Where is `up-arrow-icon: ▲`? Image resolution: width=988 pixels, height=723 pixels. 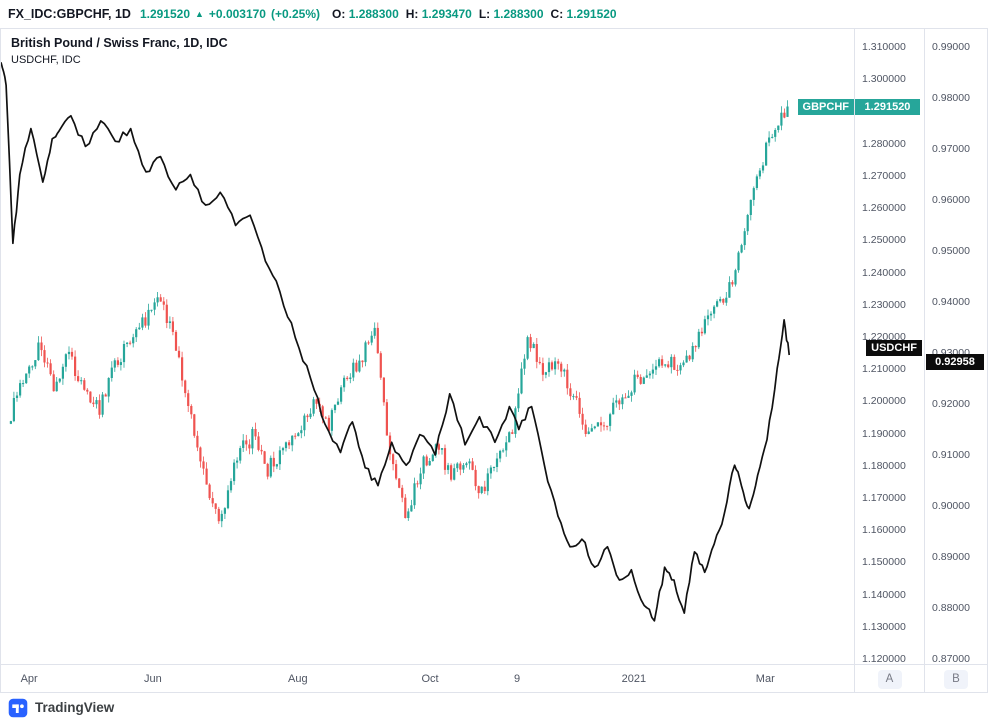
up-arrow-icon: ▲ is located at coordinates (199, 14).